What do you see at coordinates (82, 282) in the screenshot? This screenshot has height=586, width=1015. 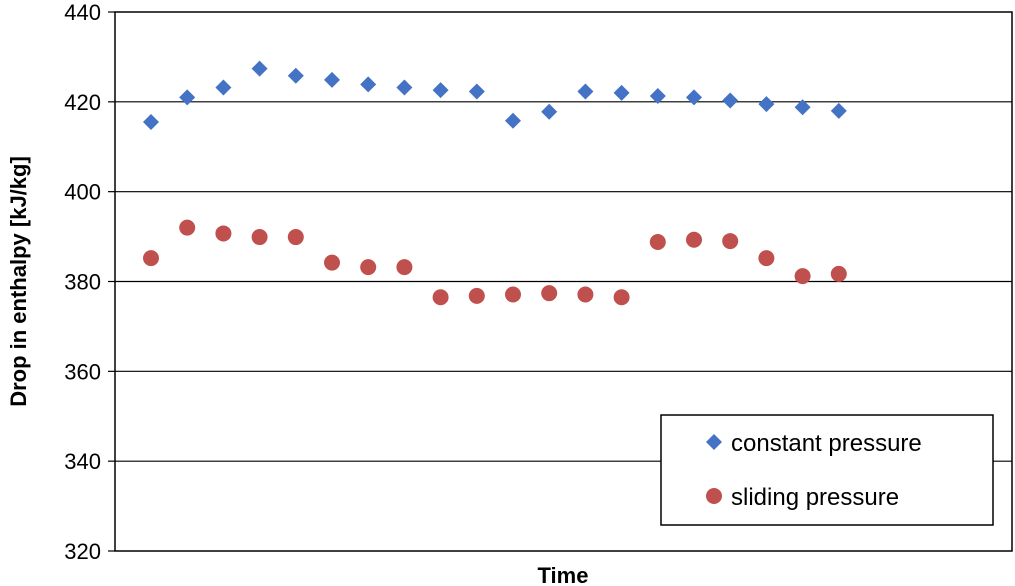 I see `y-tick-label-380: 380` at bounding box center [82, 282].